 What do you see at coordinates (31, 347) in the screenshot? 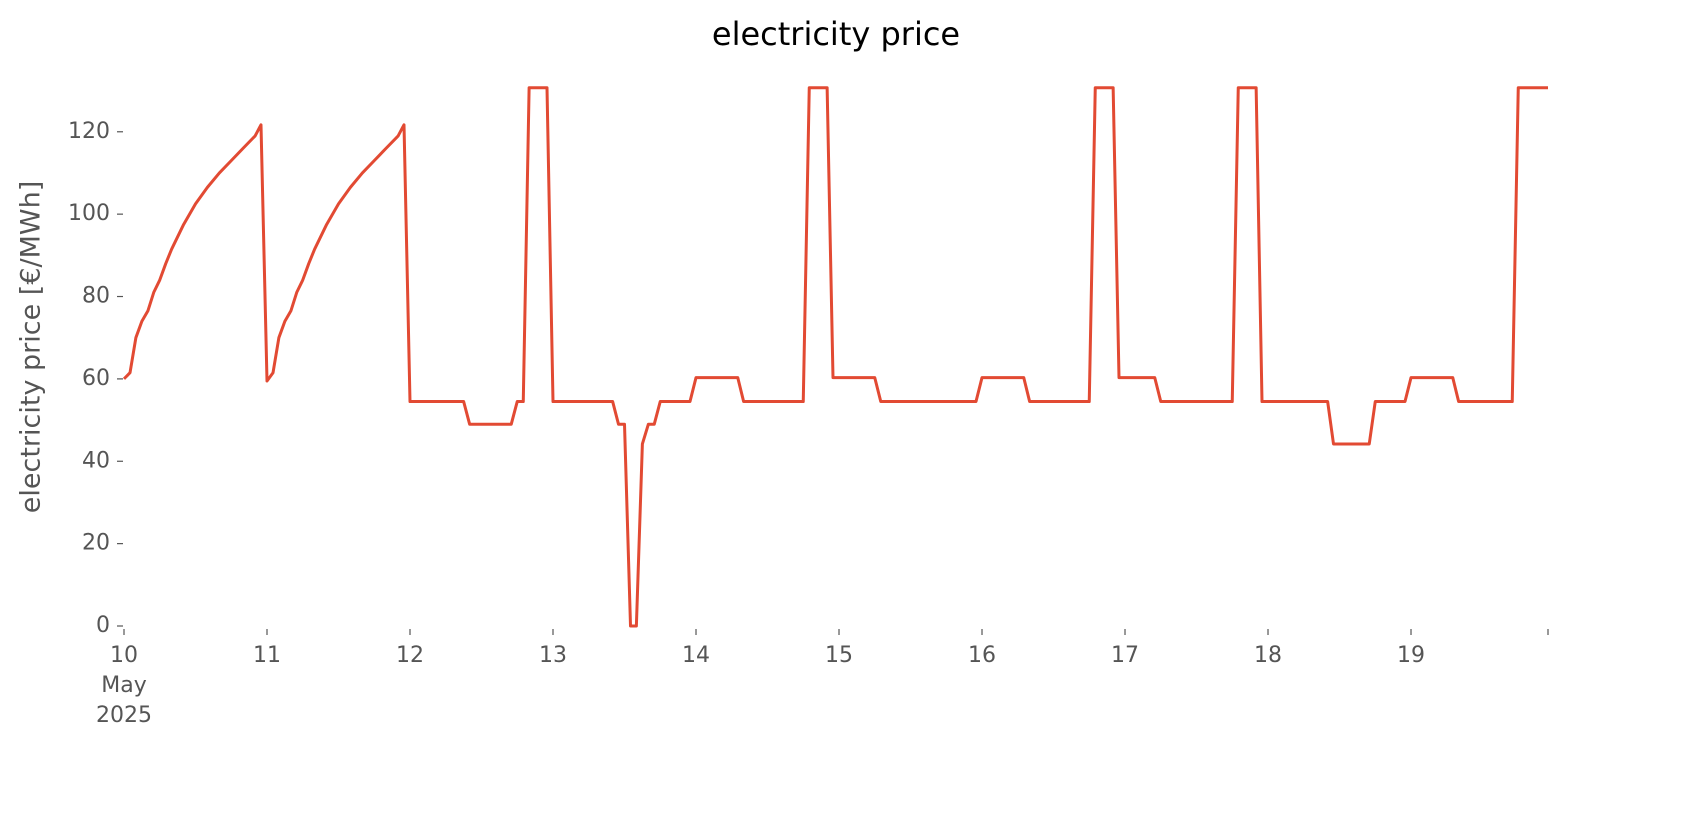
I see `y-axis-label: electricity price [€/MWh]` at bounding box center [31, 347].